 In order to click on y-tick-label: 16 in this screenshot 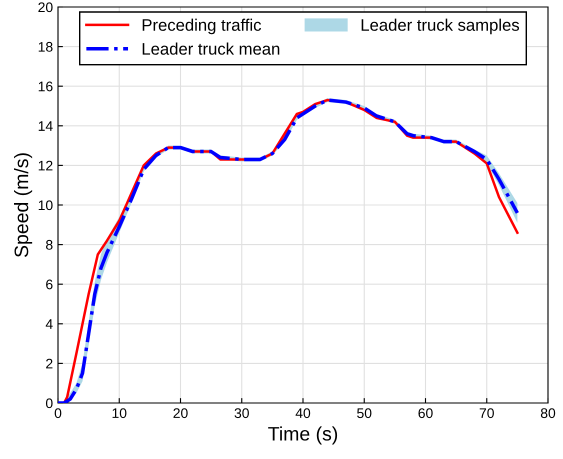, I will do `click(45, 87)`.